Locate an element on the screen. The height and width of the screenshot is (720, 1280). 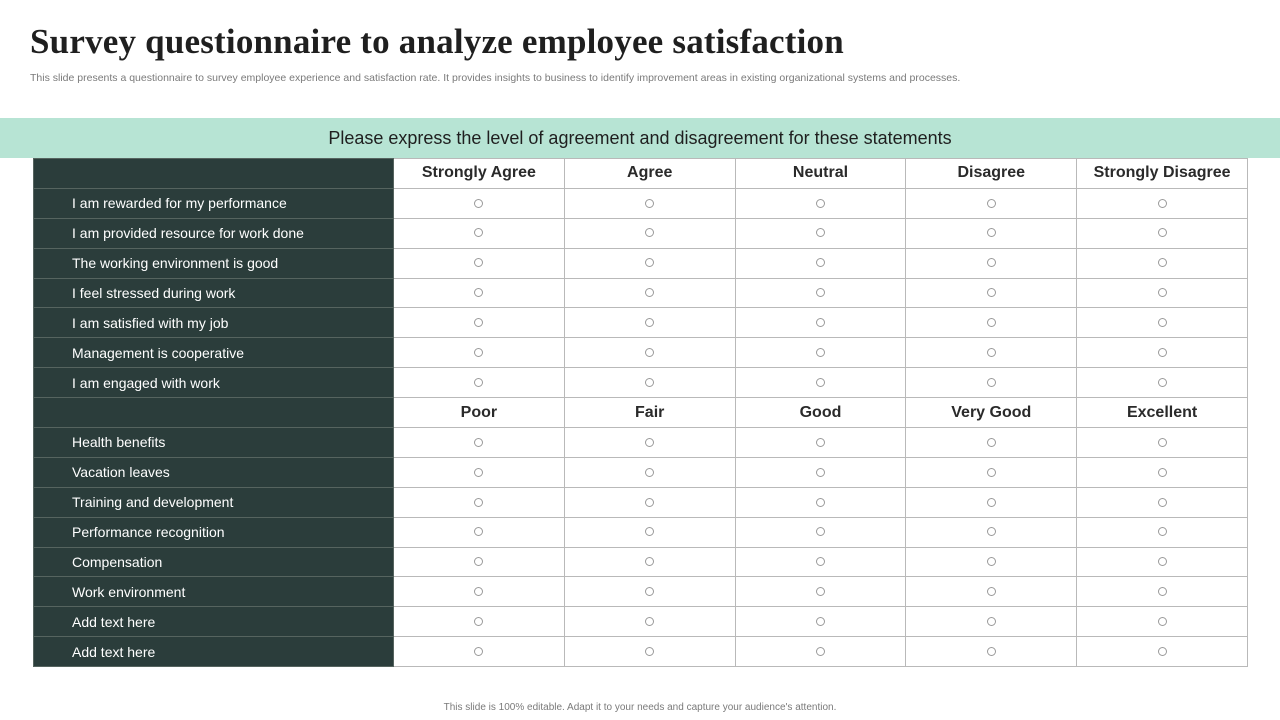
statement-label: Health benefits is located at coordinates (213, 442).